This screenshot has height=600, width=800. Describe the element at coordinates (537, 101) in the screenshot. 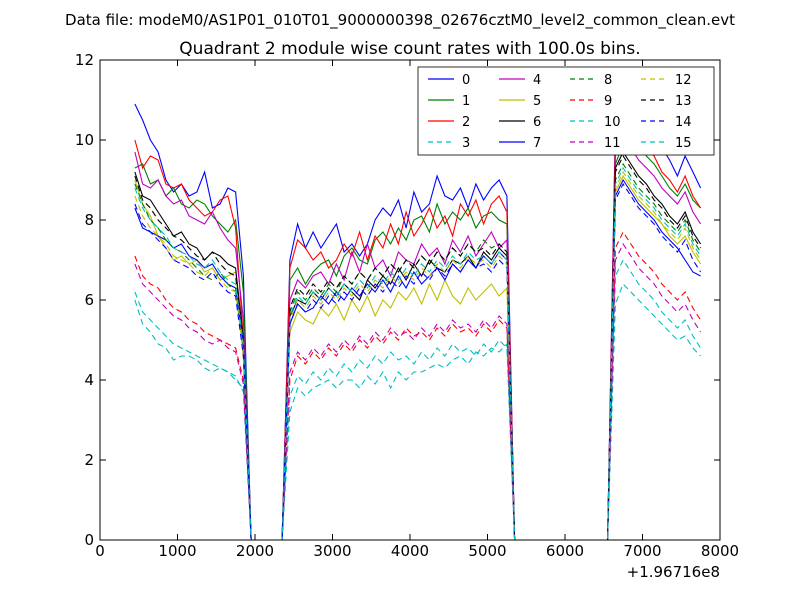

I see `legend-label-5: 5` at that location.